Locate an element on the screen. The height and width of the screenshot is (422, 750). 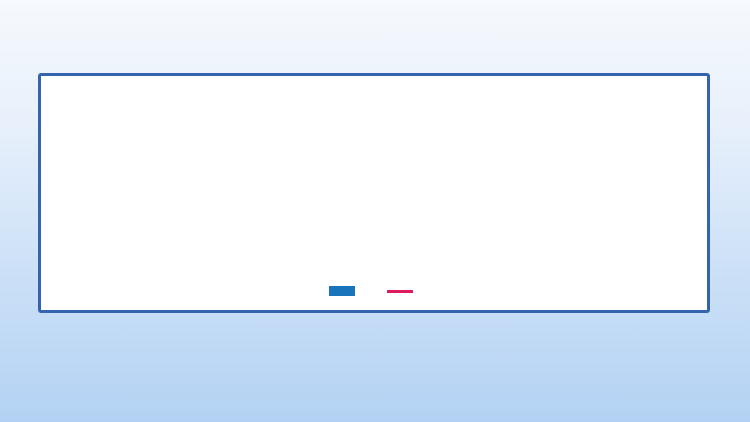
legend-item-bars is located at coordinates (345, 291).